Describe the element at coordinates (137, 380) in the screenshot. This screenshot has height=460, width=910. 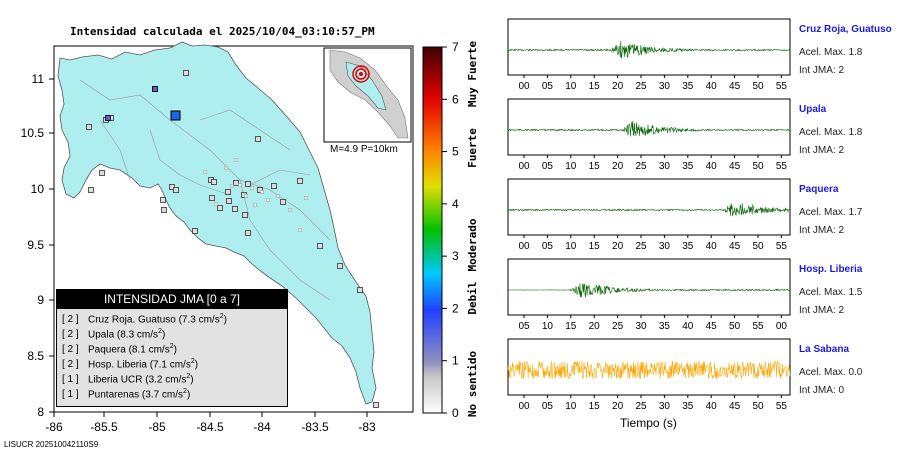
I see `legend-text: Liberia UCR (3.2 cm/s` at that location.